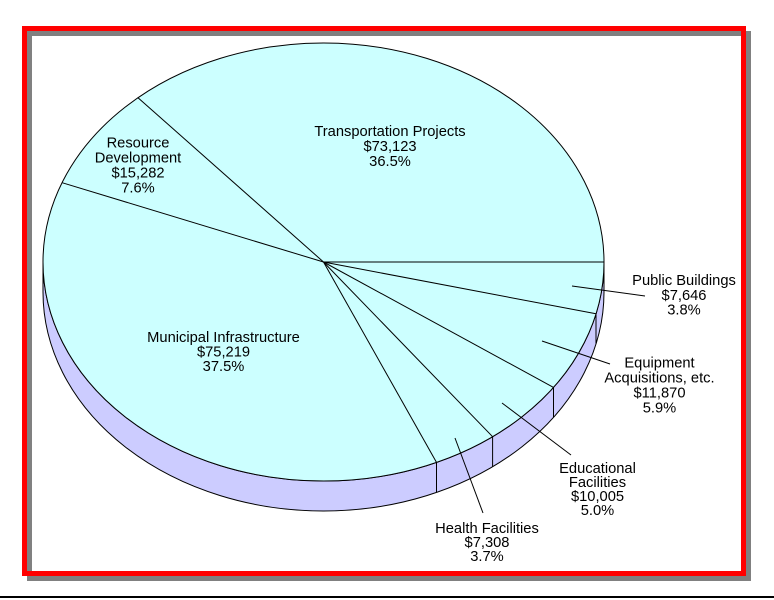 The height and width of the screenshot is (600, 774). What do you see at coordinates (223, 353) in the screenshot?
I see `svg-text: $75,219` at bounding box center [223, 353].